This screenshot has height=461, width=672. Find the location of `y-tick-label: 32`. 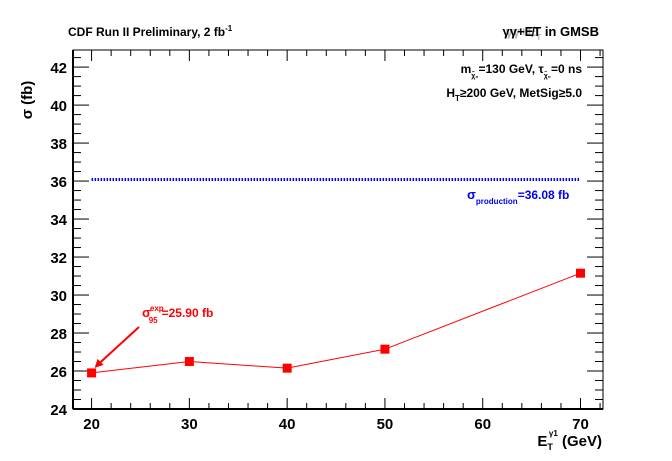

y-tick-label: 32 is located at coordinates (58, 258).